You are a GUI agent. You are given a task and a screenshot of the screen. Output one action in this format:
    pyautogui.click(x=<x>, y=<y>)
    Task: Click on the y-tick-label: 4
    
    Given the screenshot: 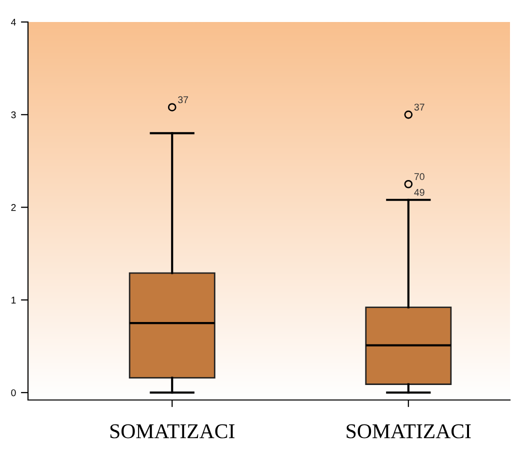 What is the action you would take?
    pyautogui.click(x=13, y=22)
    